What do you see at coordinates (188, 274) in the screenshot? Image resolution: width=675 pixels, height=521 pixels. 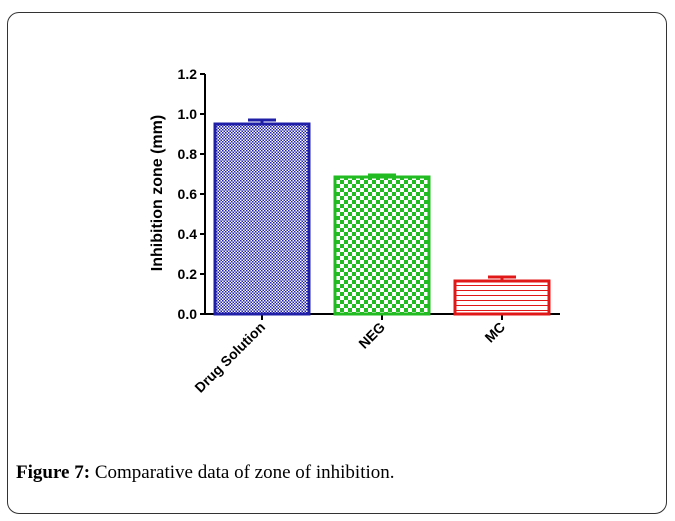 I see `y-tick-label: 0.2` at bounding box center [188, 274].